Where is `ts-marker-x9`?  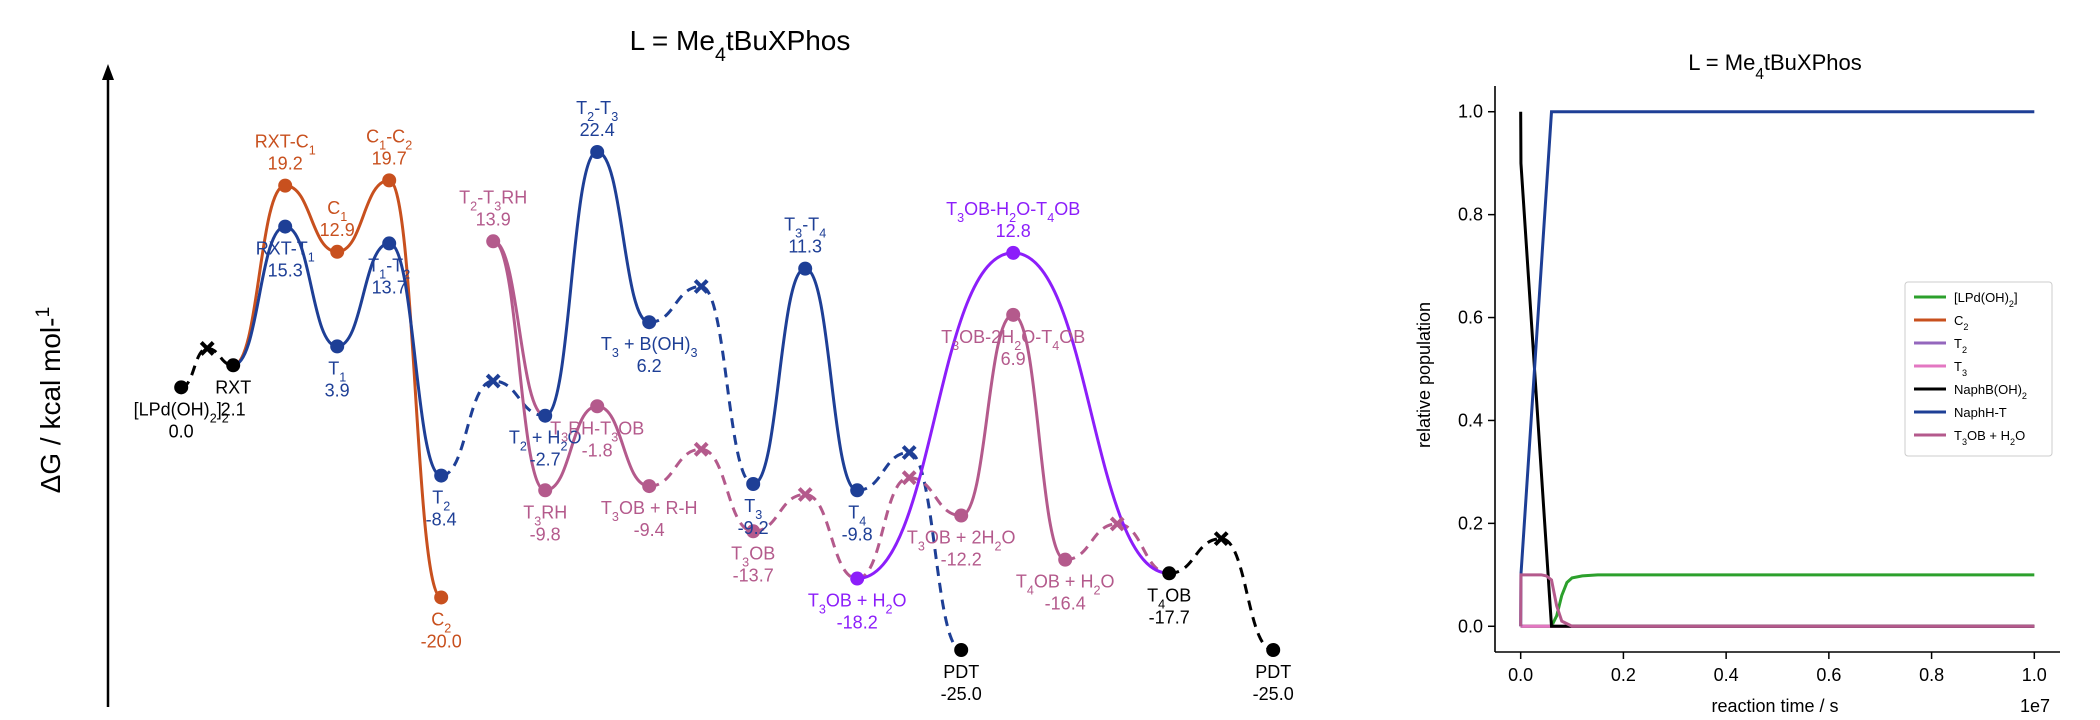
ts-marker-x9 is located at coordinates (1221, 539).